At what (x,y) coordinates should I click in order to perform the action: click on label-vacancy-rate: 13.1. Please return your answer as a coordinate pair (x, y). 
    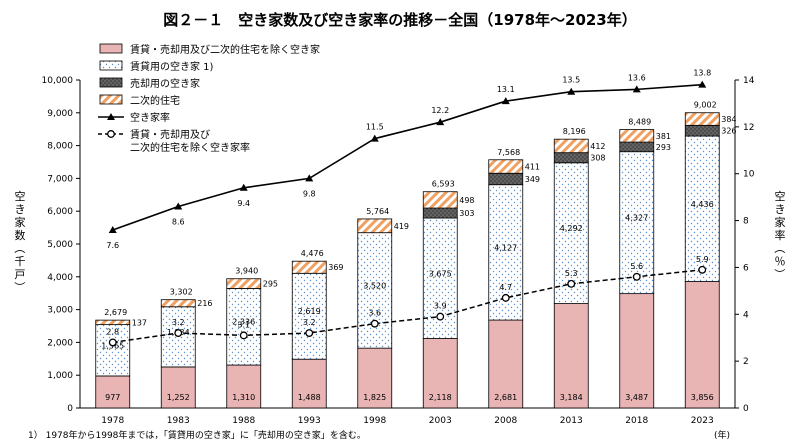
    Looking at the image, I should click on (506, 89).